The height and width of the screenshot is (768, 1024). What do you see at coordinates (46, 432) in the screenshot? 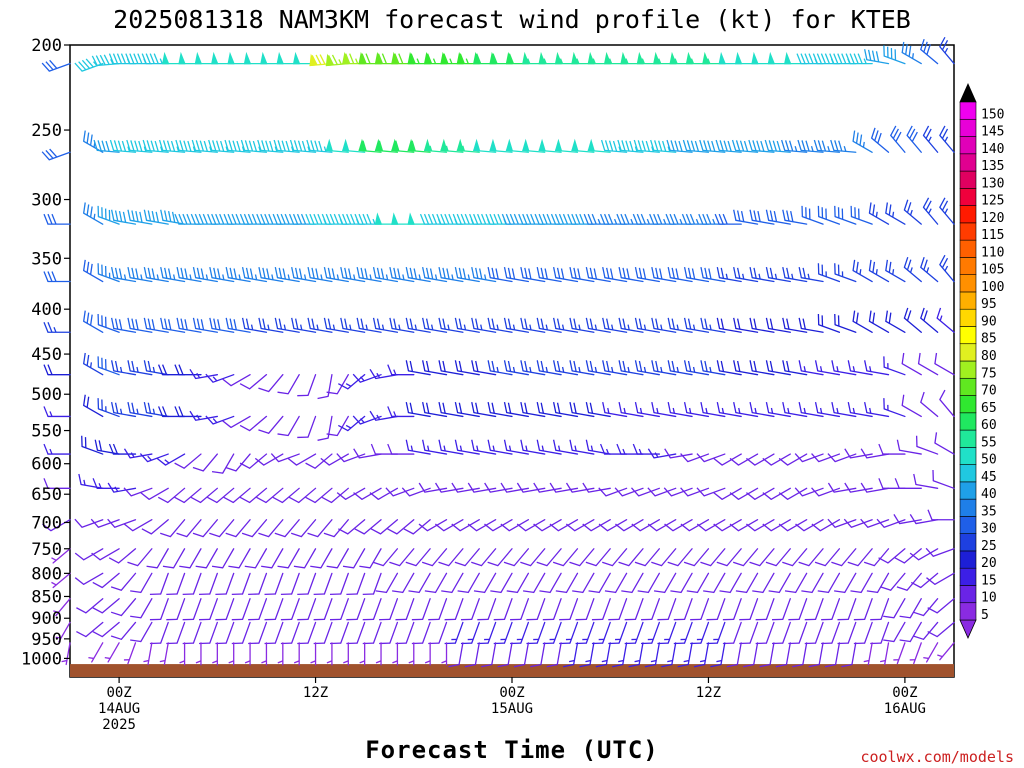
I see `y-tick-label: 550` at bounding box center [46, 432].